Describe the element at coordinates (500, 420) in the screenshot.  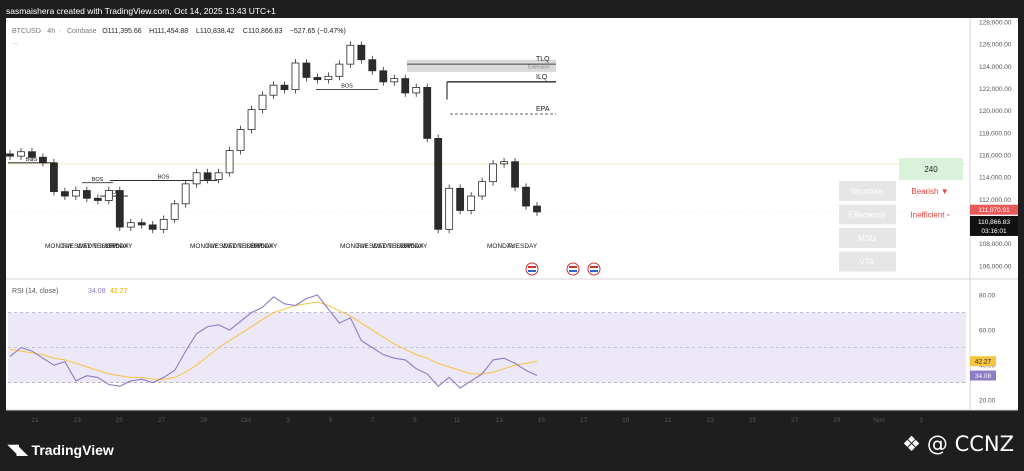
I see `time-tick-label: 13` at that location.